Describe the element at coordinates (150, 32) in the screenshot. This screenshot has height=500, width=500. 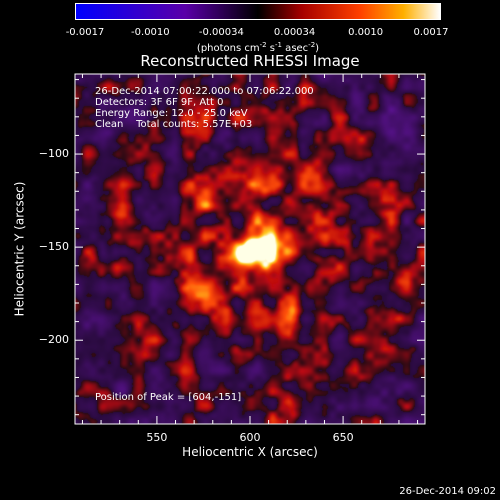
I see `colorbar-tick-label: -0.0010` at that location.